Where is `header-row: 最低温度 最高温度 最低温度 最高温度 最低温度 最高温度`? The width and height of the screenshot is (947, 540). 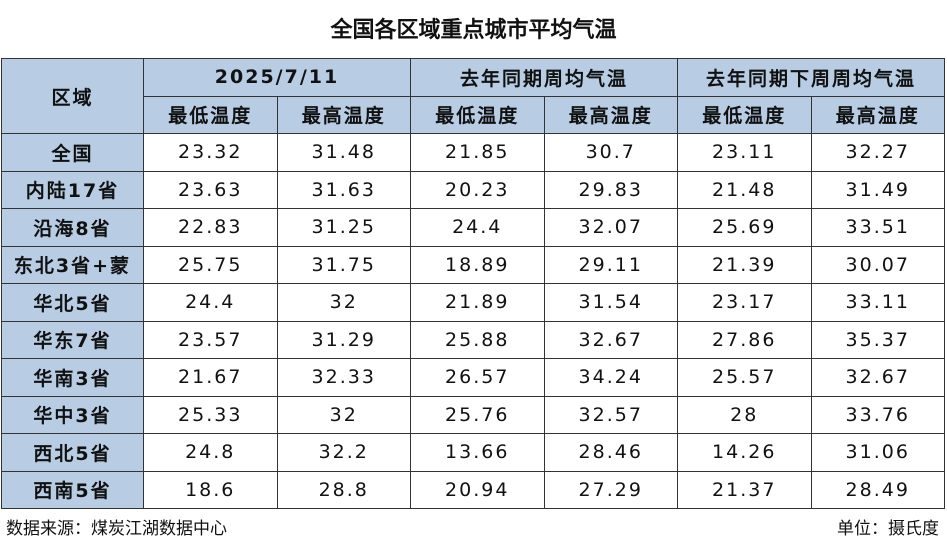 header-row: 最低温度 最高温度 最低温度 最高温度 最低温度 最高温度 is located at coordinates (473, 114).